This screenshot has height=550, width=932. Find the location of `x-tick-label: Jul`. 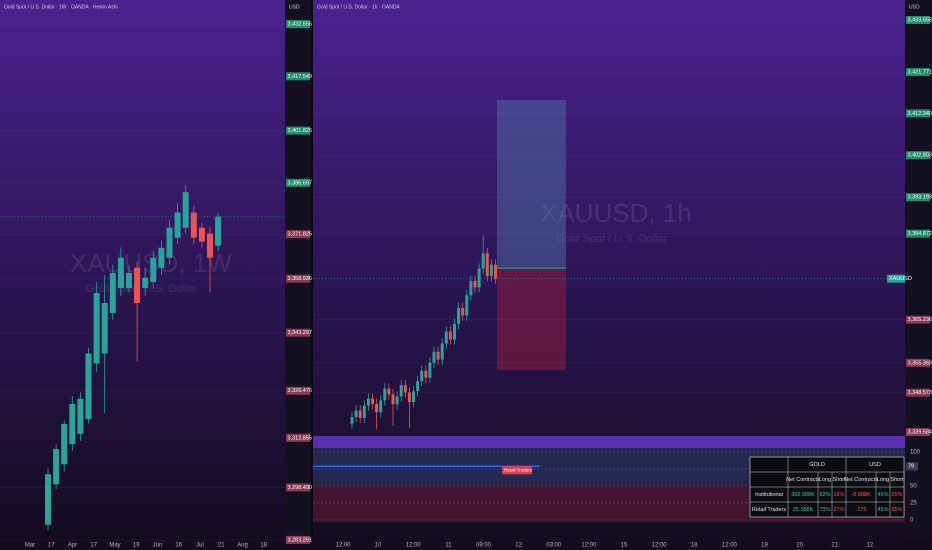

x-tick-label: Jul is located at coordinates (200, 546).